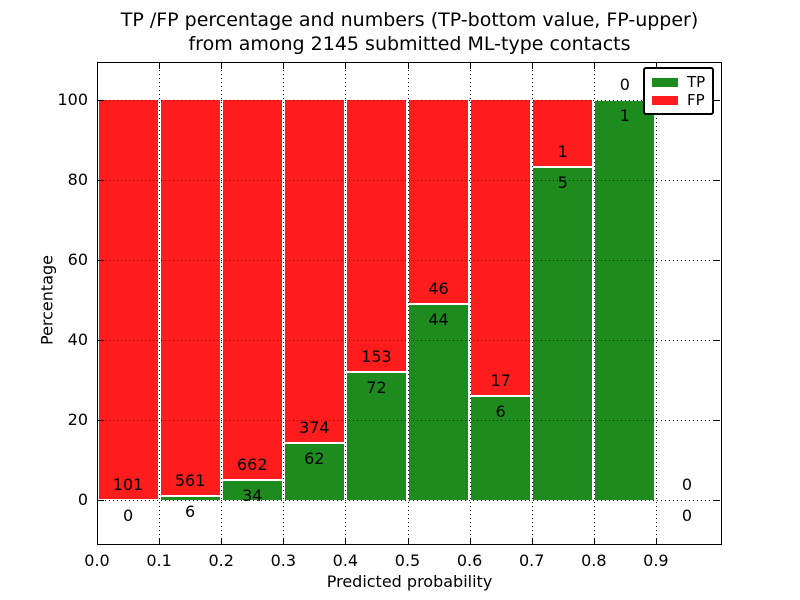 The height and width of the screenshot is (600, 800). What do you see at coordinates (656, 560) in the screenshot?
I see `x-tick-label: 0.9` at bounding box center [656, 560].